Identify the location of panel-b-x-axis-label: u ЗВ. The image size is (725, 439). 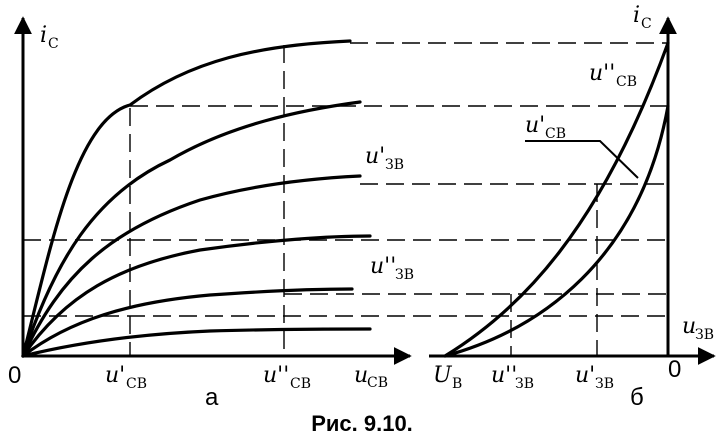
(698, 328).